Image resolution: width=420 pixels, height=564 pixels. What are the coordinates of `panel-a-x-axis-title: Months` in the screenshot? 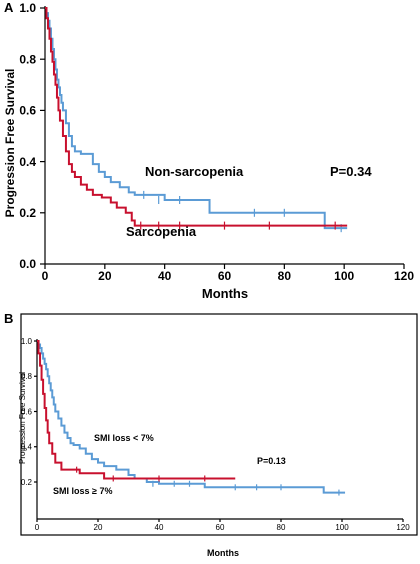 It's located at (225, 293).